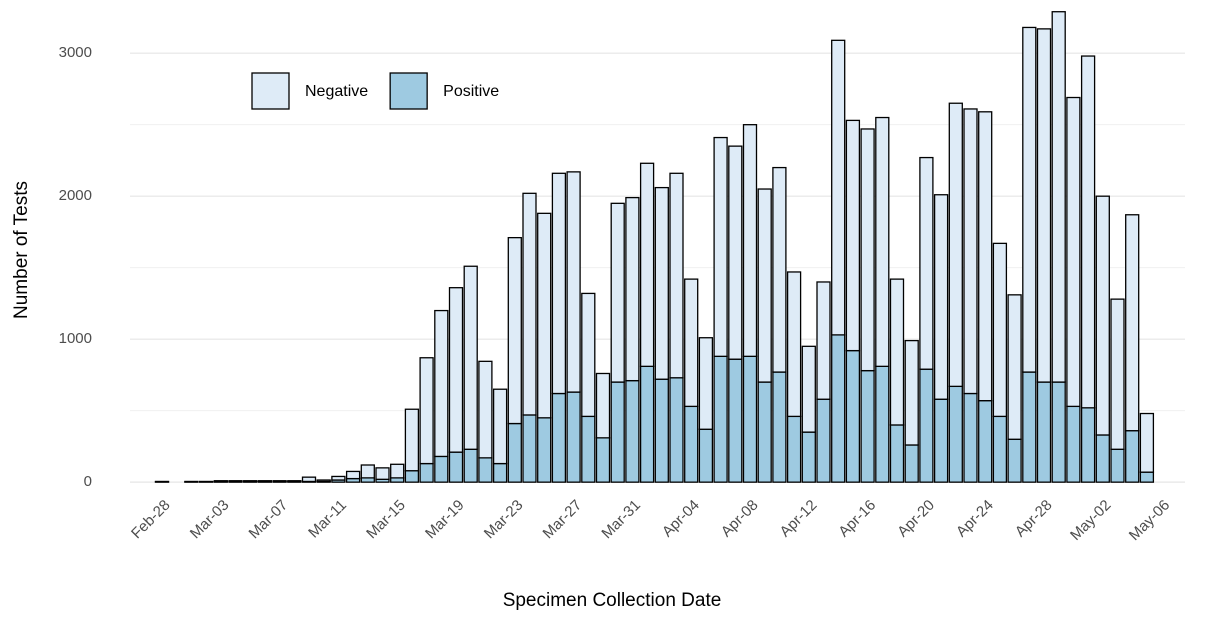  I want to click on y-tick-label: 3000, so click(75, 52).